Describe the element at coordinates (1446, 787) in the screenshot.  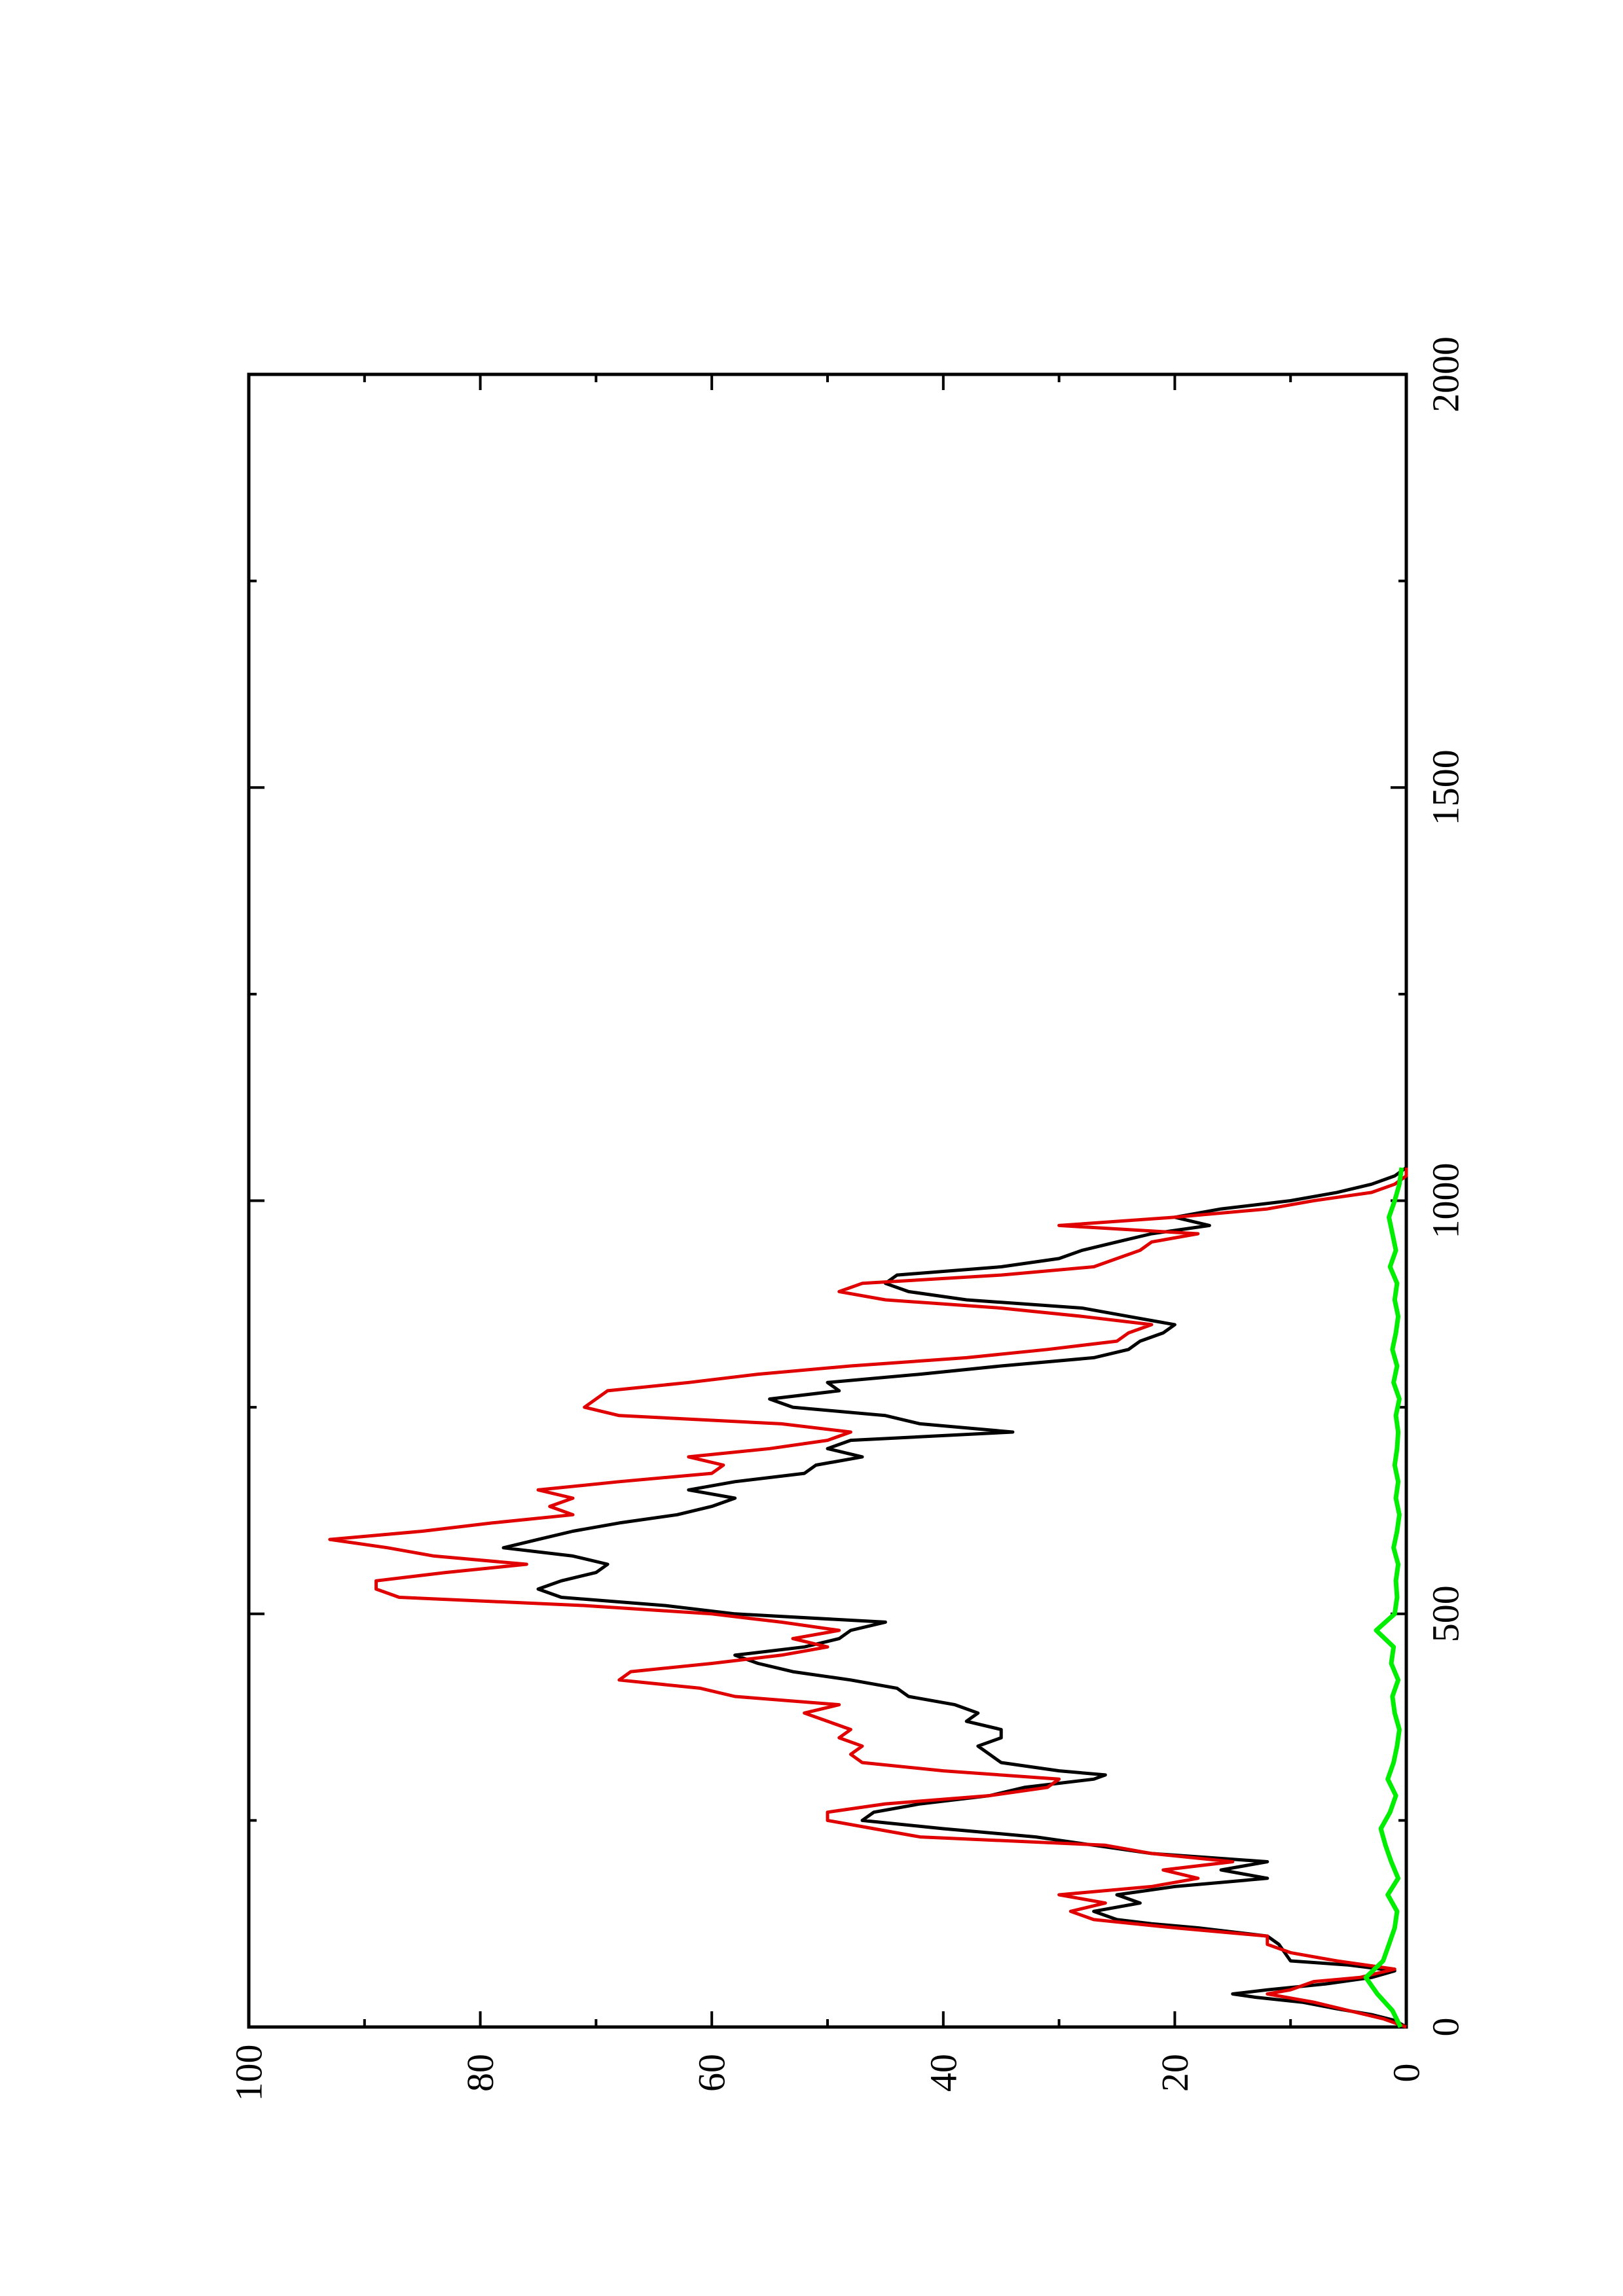
I see `x-tick-label: 1500` at that location.